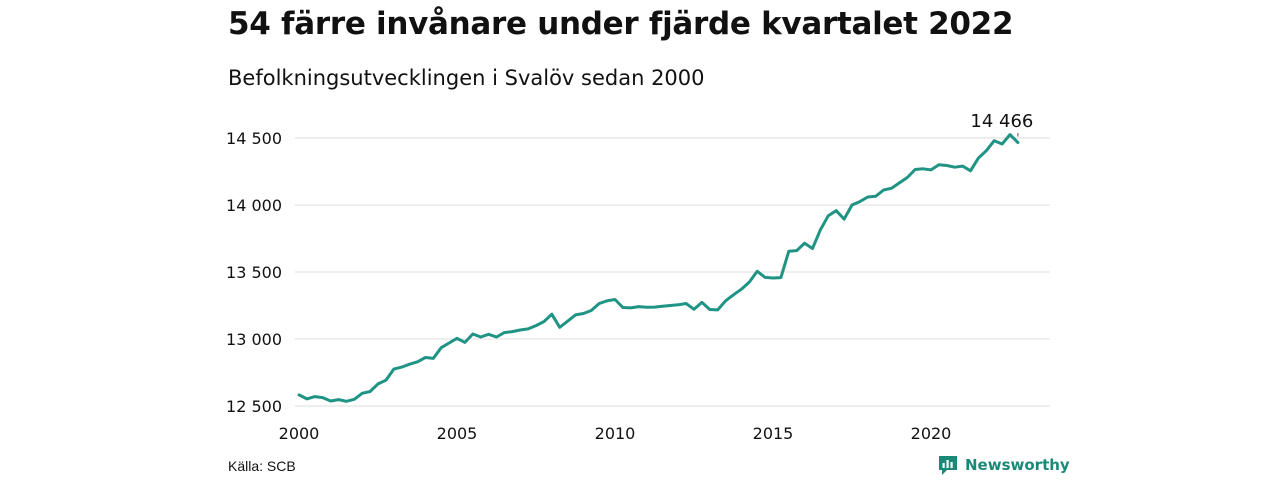 The height and width of the screenshot is (480, 1280). What do you see at coordinates (254, 138) in the screenshot?
I see `y-tick-label: 14 500` at bounding box center [254, 138].